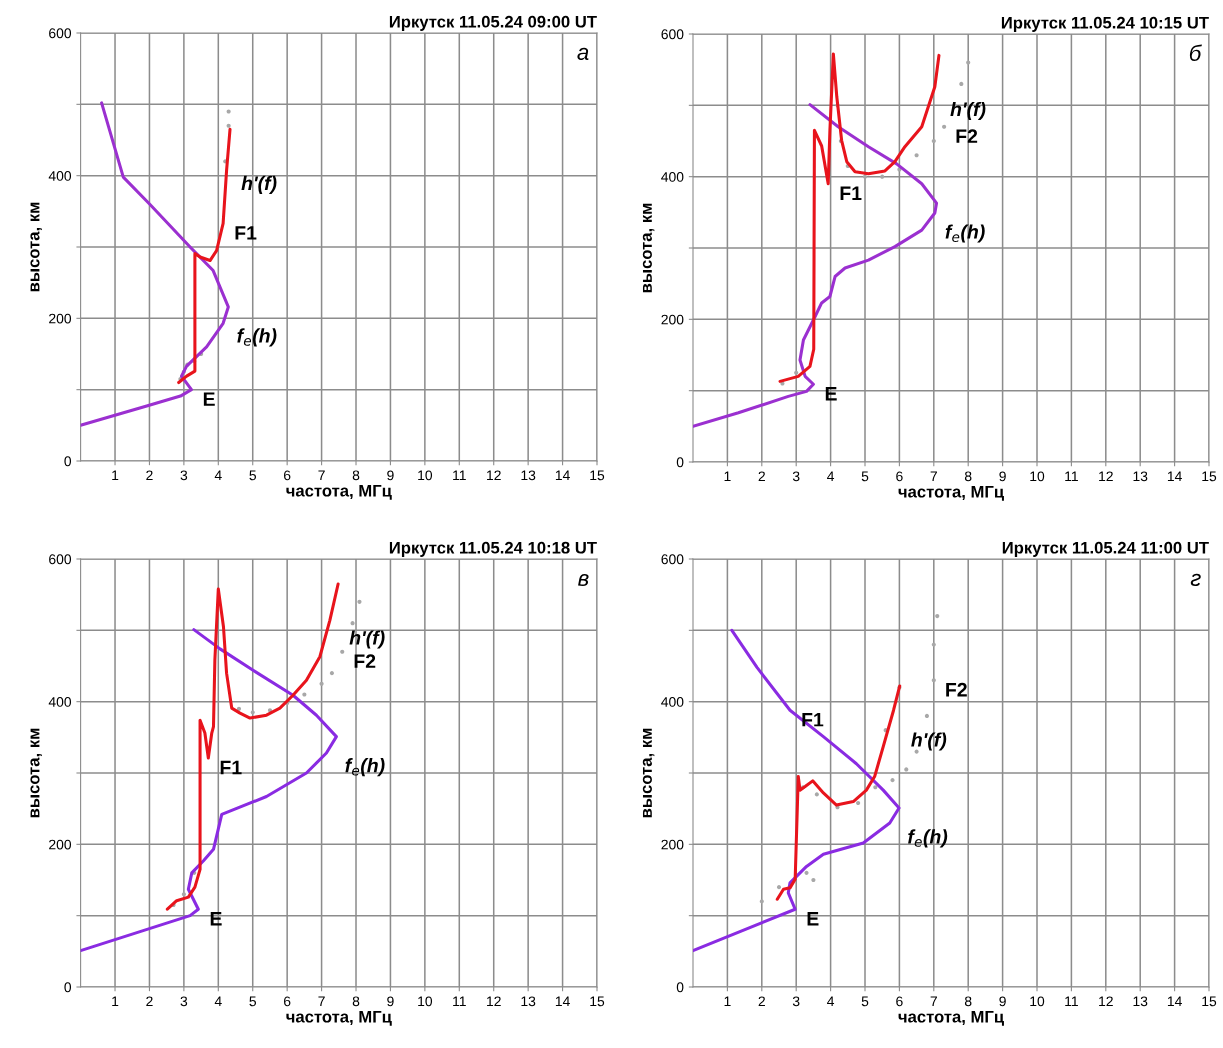 The height and width of the screenshot is (1048, 1223). I want to click on chart-title: Иркутск 11.05.24 10:15 UT, so click(1105, 24).